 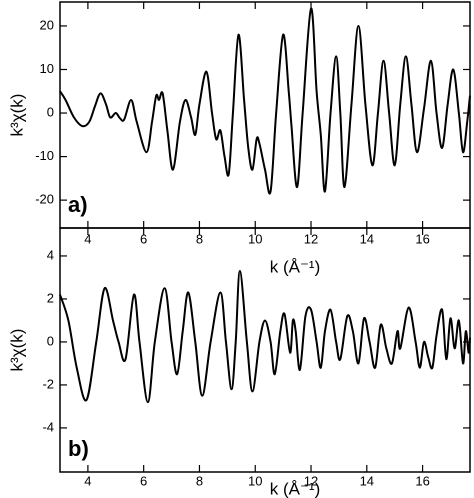 I want to click on y-tick-label: 20, so click(x=47, y=24).